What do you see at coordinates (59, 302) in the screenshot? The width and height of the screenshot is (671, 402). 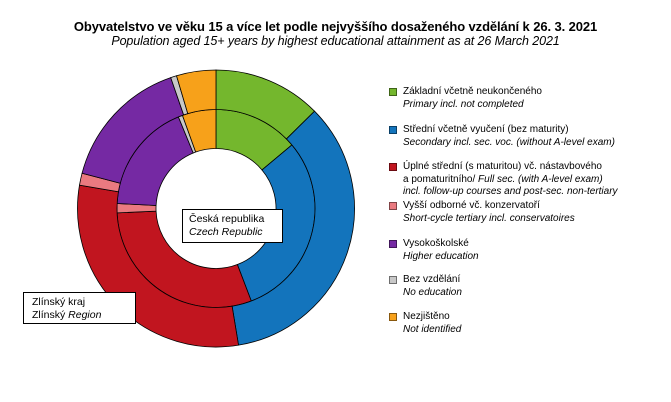 I see `outer-ring-label-cs: Zlínský kraj` at bounding box center [59, 302].